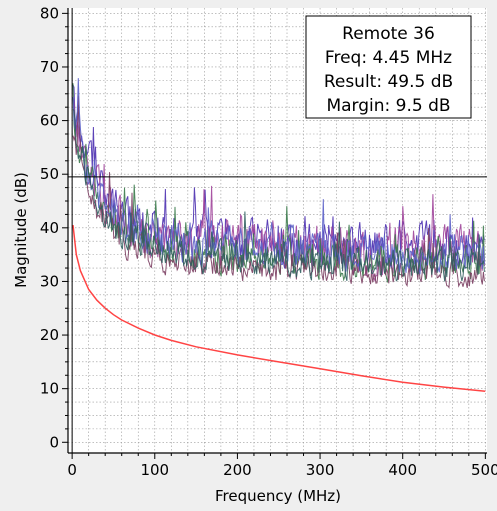  Describe the element at coordinates (320, 470) in the screenshot. I see `x-tick-label: 300` at that location.